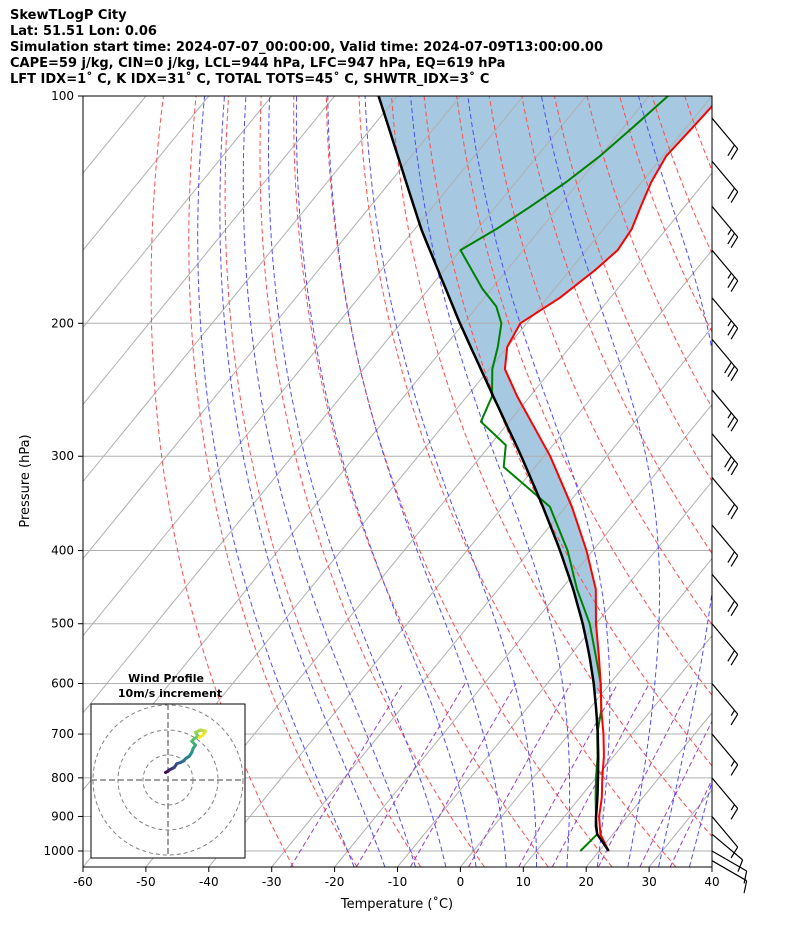 The height and width of the screenshot is (937, 794). Describe the element at coordinates (398, 882) in the screenshot. I see `x-tick-label: -10` at that location.